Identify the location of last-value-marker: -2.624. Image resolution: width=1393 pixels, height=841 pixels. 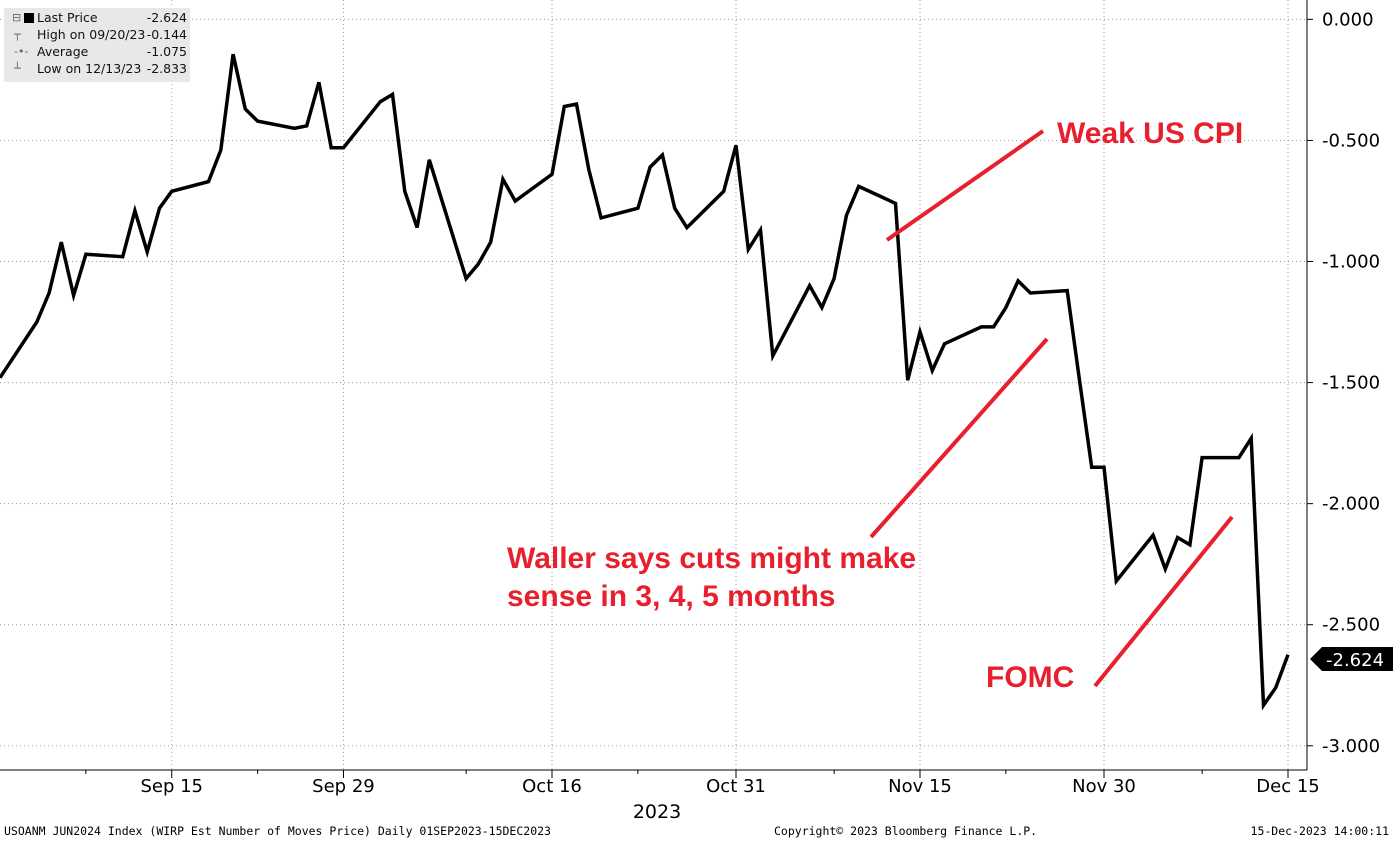
(1351, 659).